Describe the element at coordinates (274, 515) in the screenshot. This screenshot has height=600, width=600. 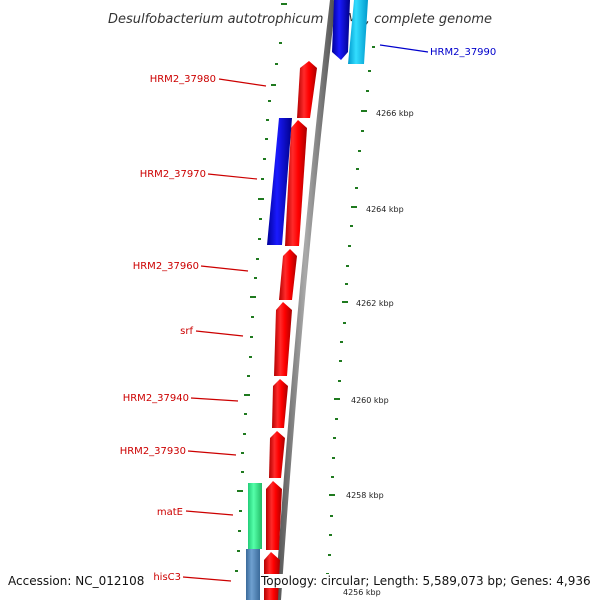
I see `gene-feature-mate` at that location.